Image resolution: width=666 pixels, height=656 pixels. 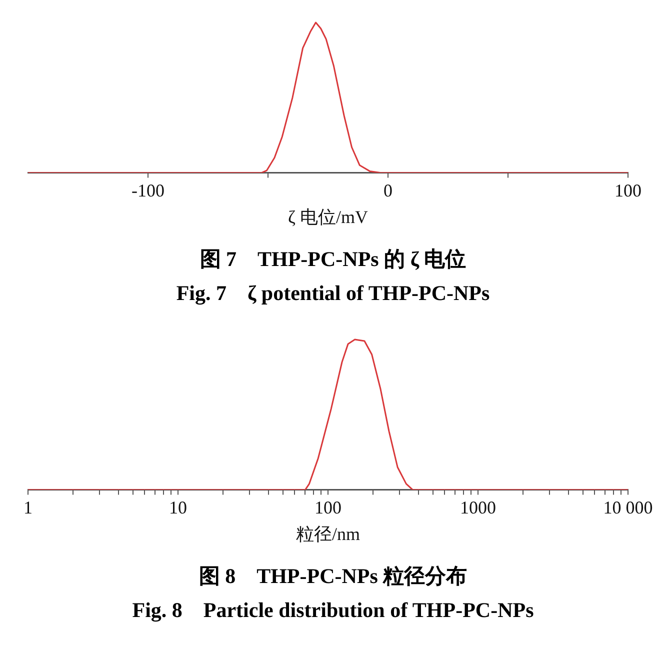 What do you see at coordinates (328, 534) in the screenshot?
I see `x-axis-title: 粒径/nm` at bounding box center [328, 534].